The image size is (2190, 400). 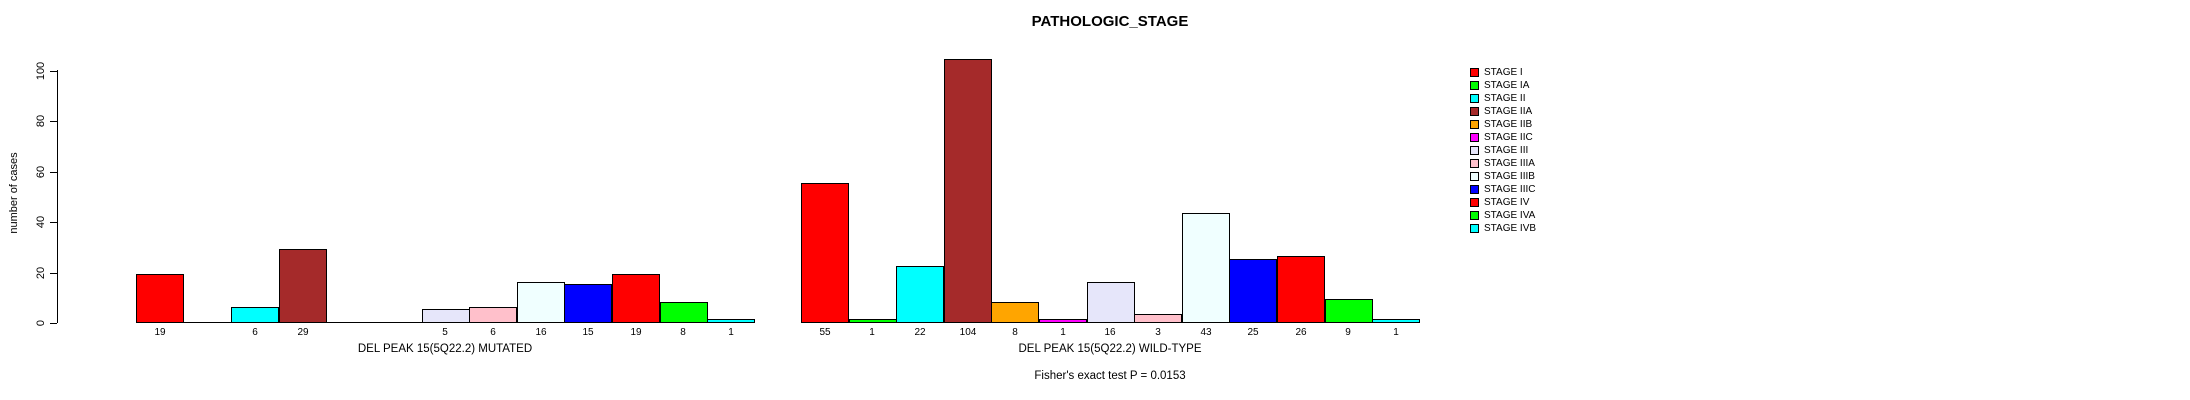 What do you see at coordinates (1110, 376) in the screenshot?
I see `fisher-test-annotation: Fisher's exact test P = 0.0153` at bounding box center [1110, 376].